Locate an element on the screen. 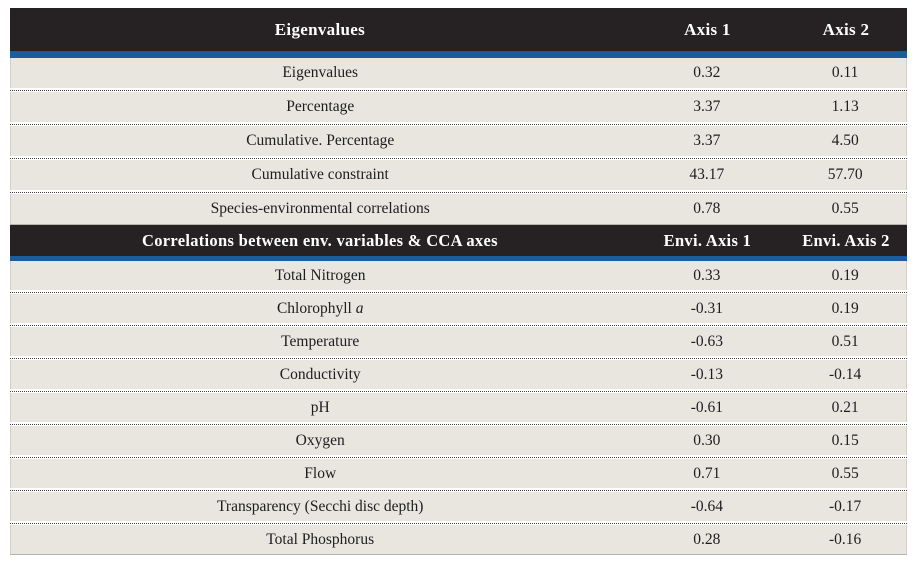  section-header-bar: Eigenvalues Axis 1 Axis 2 is located at coordinates (458, 29).